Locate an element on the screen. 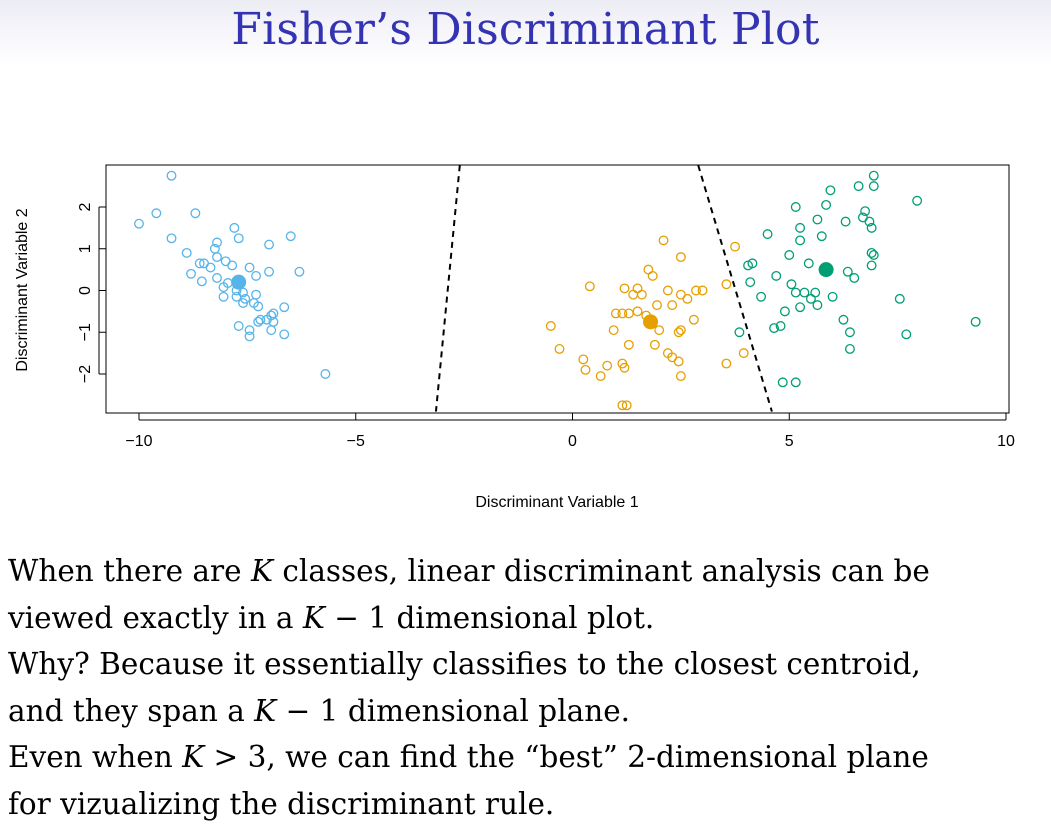 This screenshot has height=838, width=1051. decision-boundary-line is located at coordinates (447, 288).